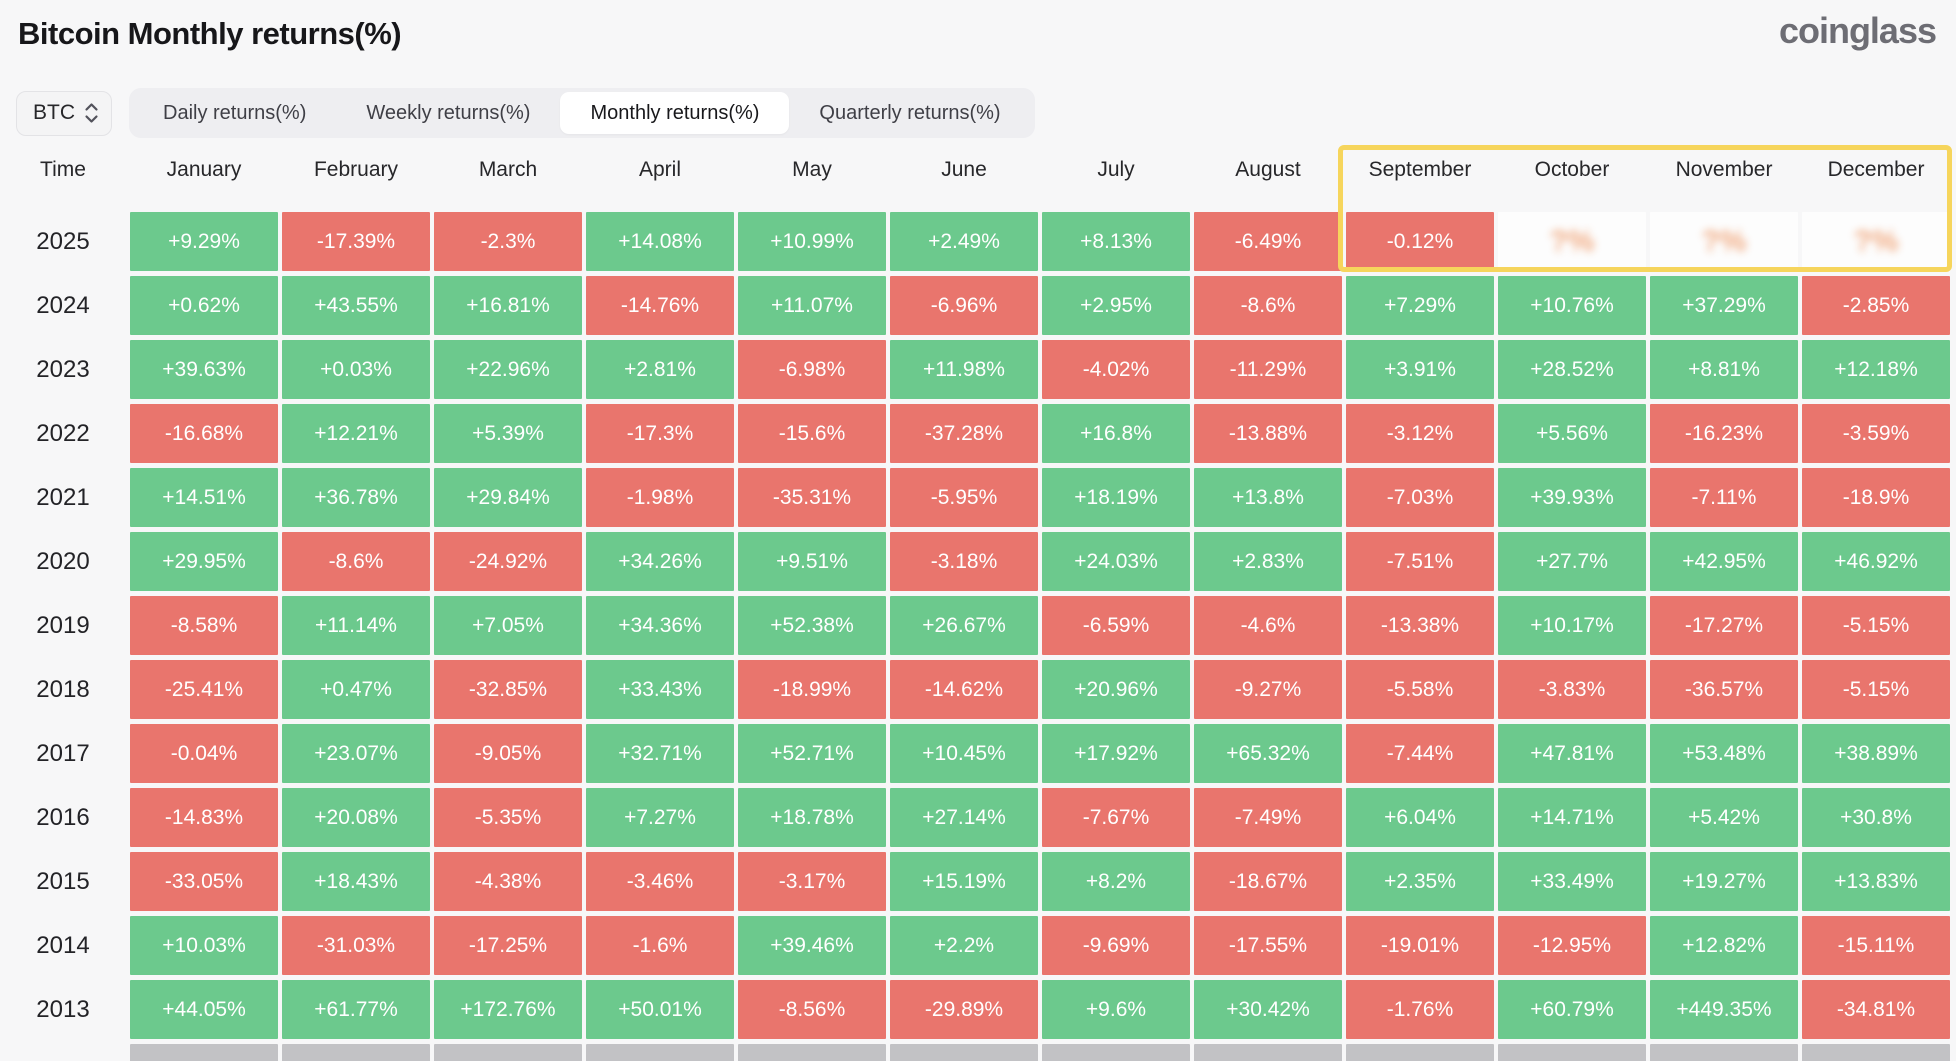 Image resolution: width=1956 pixels, height=1061 pixels. I want to click on return-cell: -17.25%, so click(508, 945).